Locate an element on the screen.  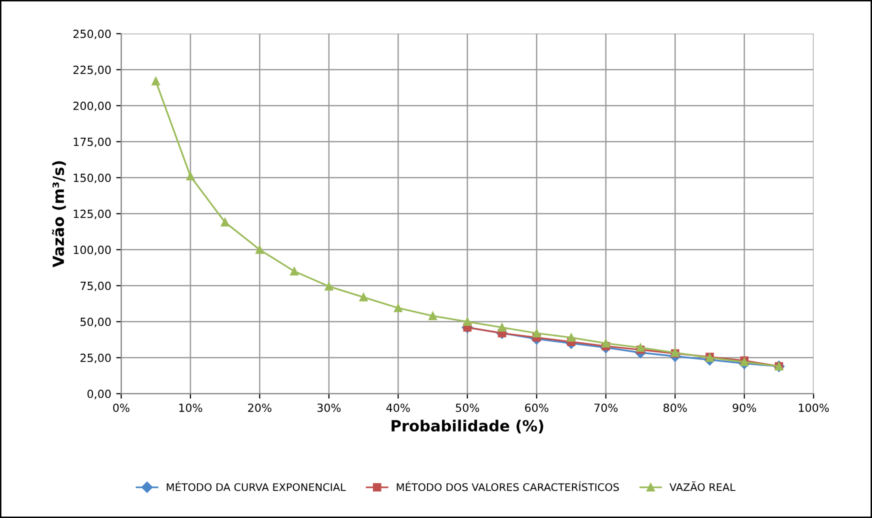
y-tick-label: 125,00 is located at coordinates (92, 215).